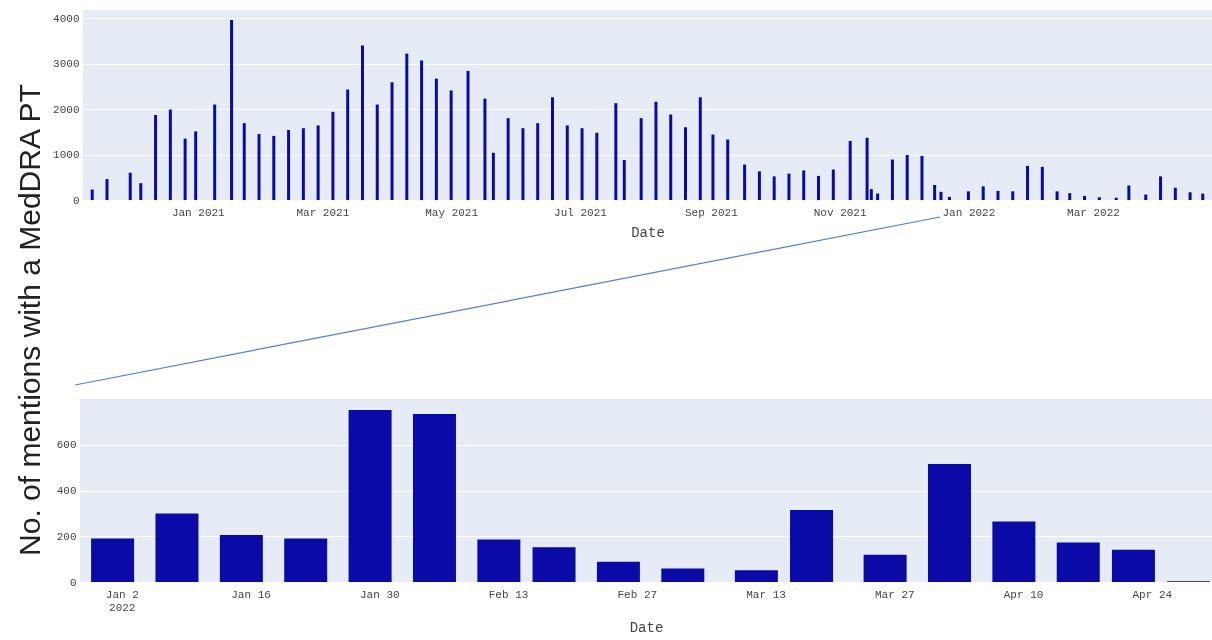 The width and height of the screenshot is (1212, 640). Describe the element at coordinates (637, 594) in the screenshot. I see `x-tick-label: Feb 27` at that location.